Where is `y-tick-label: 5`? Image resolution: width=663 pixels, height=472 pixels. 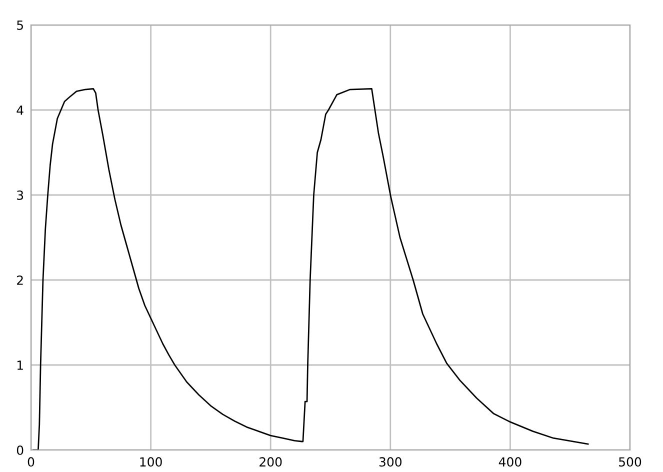 y-tick-label: 5 is located at coordinates (20, 25).